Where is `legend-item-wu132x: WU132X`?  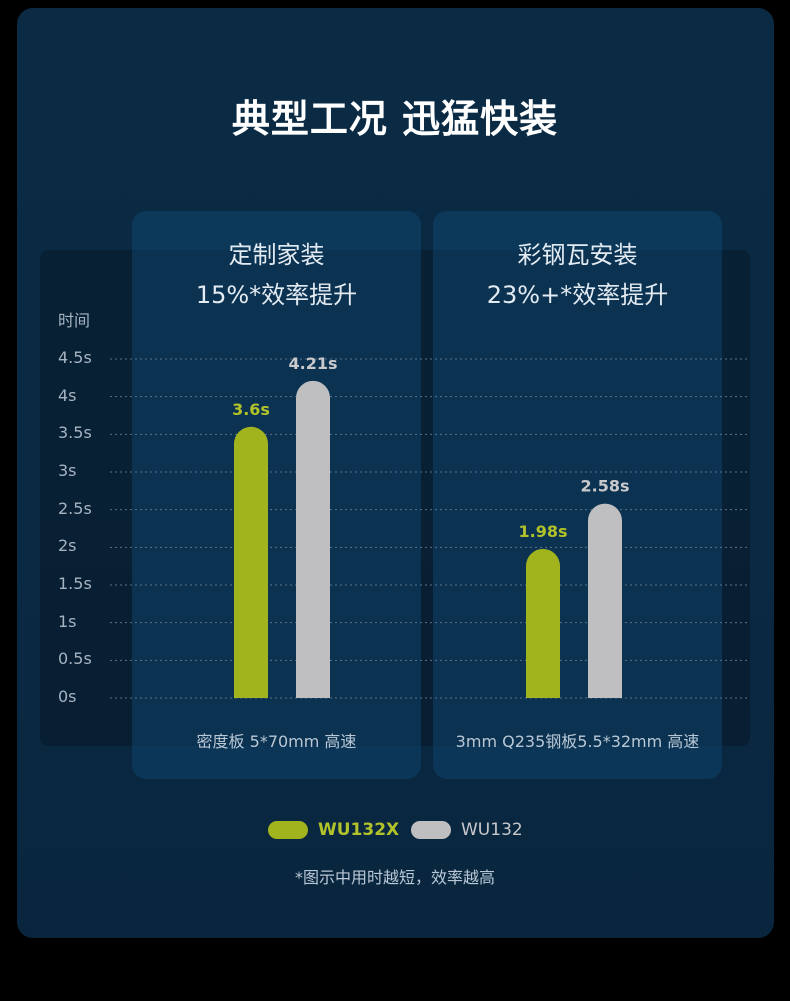 legend-item-wu132x: WU132X is located at coordinates (333, 830).